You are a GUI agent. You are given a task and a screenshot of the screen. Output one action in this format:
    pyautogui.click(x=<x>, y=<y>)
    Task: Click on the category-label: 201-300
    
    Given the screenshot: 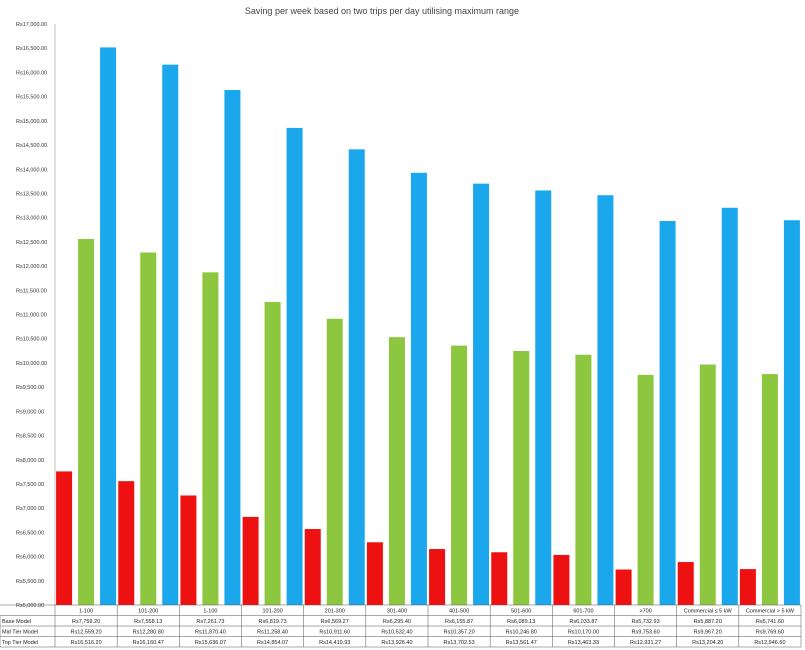 What is the action you would take?
    pyautogui.click(x=335, y=612)
    